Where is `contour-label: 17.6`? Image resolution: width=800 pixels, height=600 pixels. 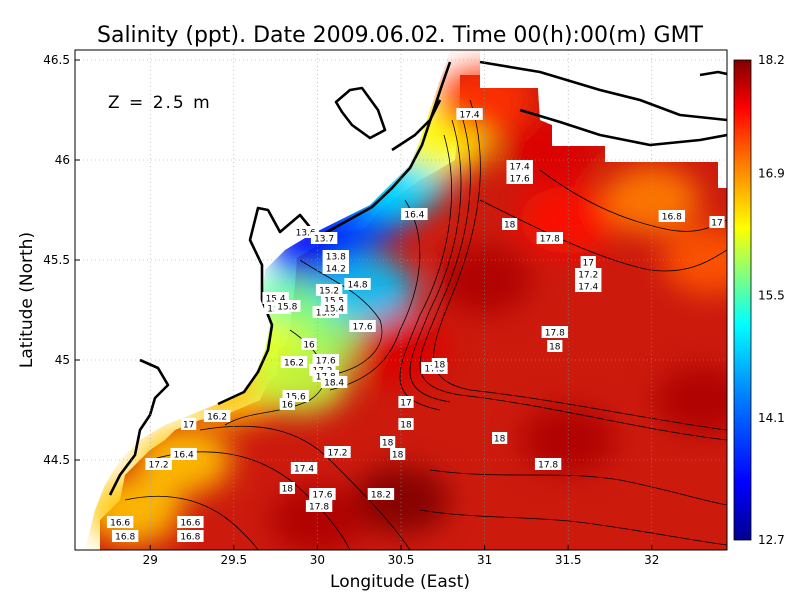
contour-label: 17.6 is located at coordinates (325, 360).